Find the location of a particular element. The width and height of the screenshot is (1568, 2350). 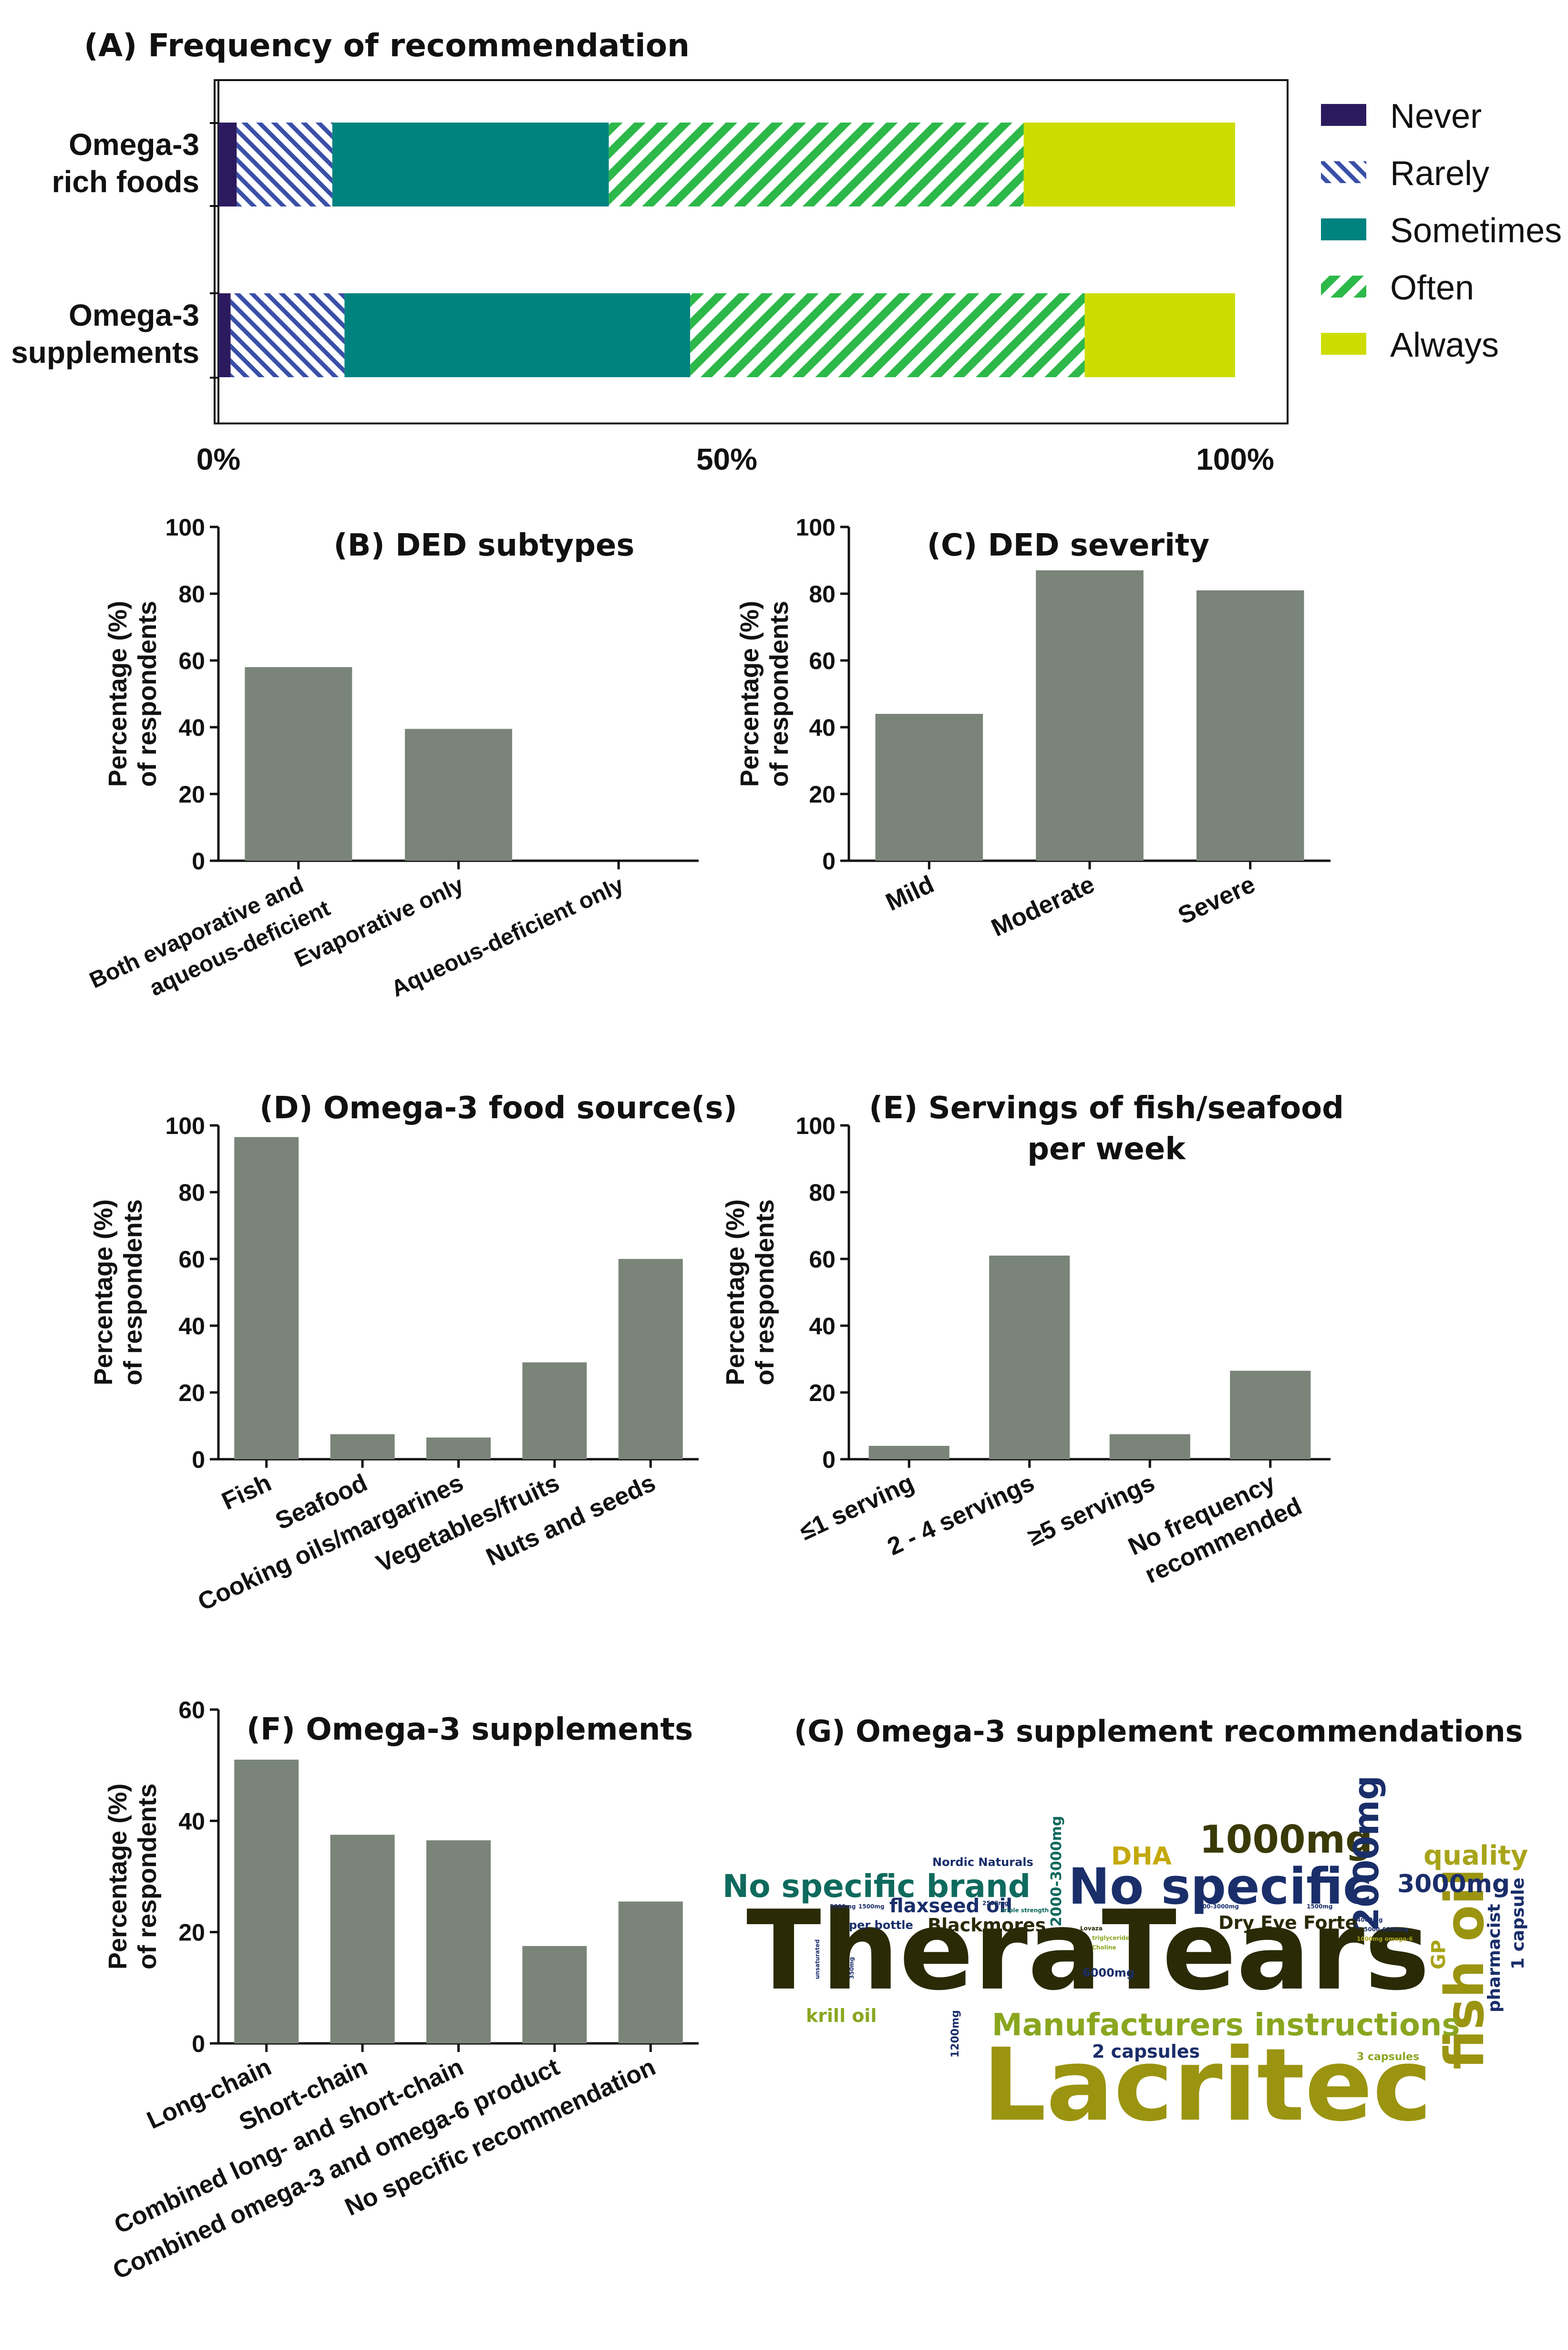

word-cloud-term: No specific is located at coordinates (1220, 1886).